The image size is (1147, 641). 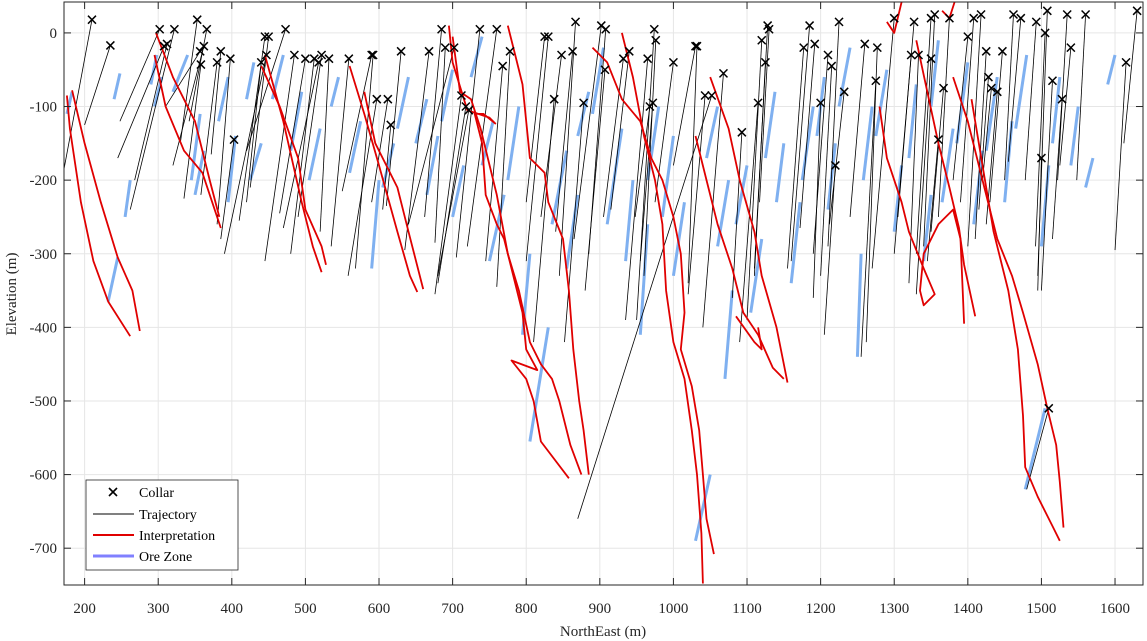 I want to click on legend-label-trajectory: Trajectory, so click(x=168, y=515).